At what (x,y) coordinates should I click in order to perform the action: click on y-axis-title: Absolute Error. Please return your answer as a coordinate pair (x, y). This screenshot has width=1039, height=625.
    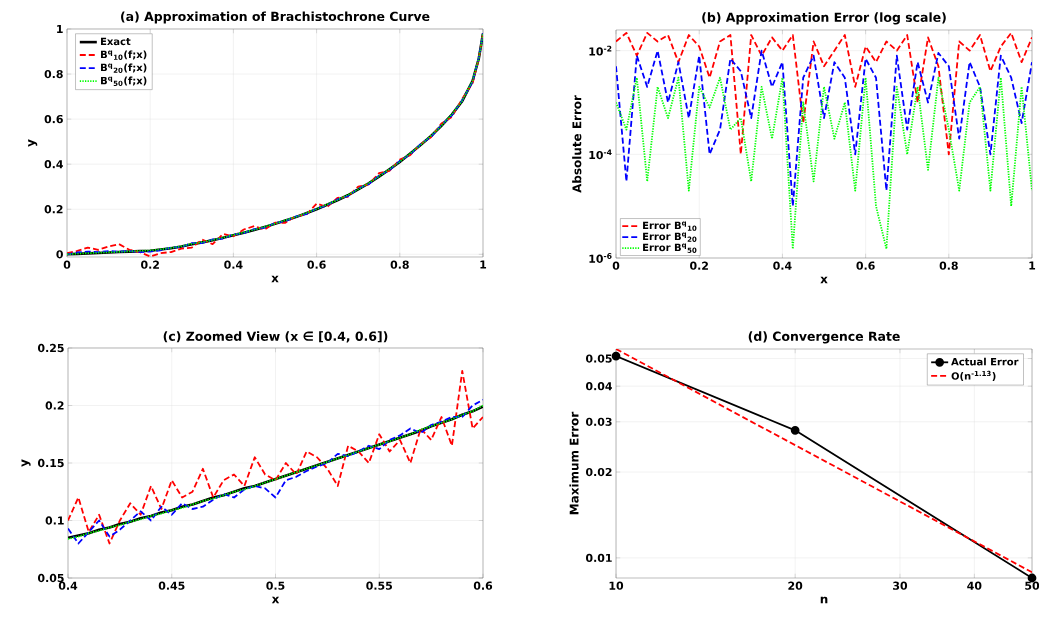
    Looking at the image, I should click on (577, 144).